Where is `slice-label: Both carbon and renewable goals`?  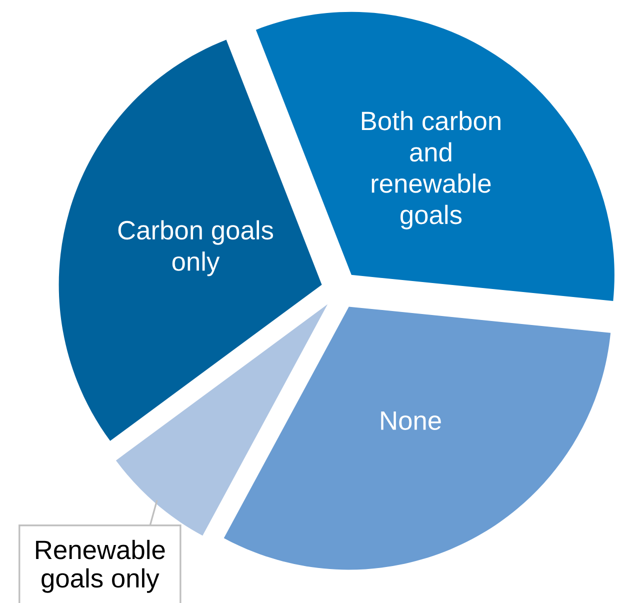 slice-label: Both carbon and renewable goals is located at coordinates (431, 170).